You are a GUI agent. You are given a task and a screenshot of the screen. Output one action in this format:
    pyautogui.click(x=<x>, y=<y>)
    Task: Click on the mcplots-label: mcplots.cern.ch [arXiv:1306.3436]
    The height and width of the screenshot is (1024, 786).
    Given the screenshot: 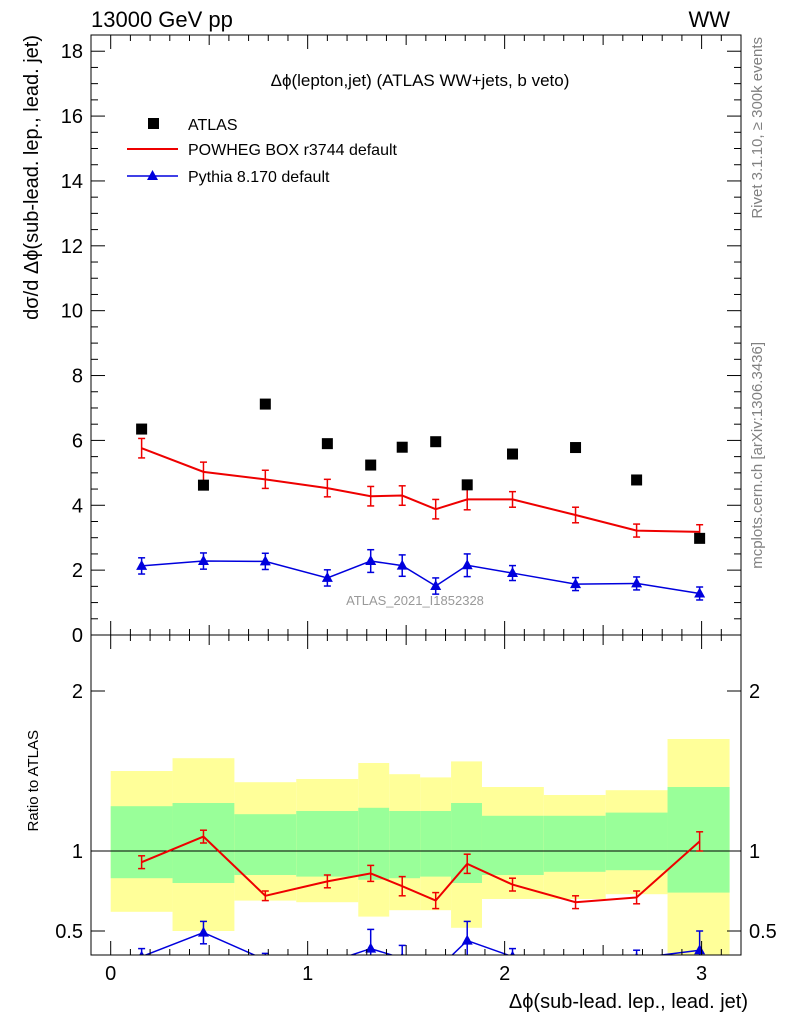 What is the action you would take?
    pyautogui.click(x=757, y=455)
    